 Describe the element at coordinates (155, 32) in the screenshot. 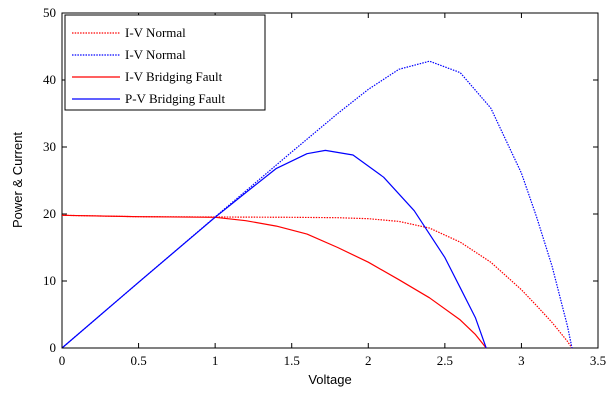

I see `legend-label-1: I-V Normal` at that location.